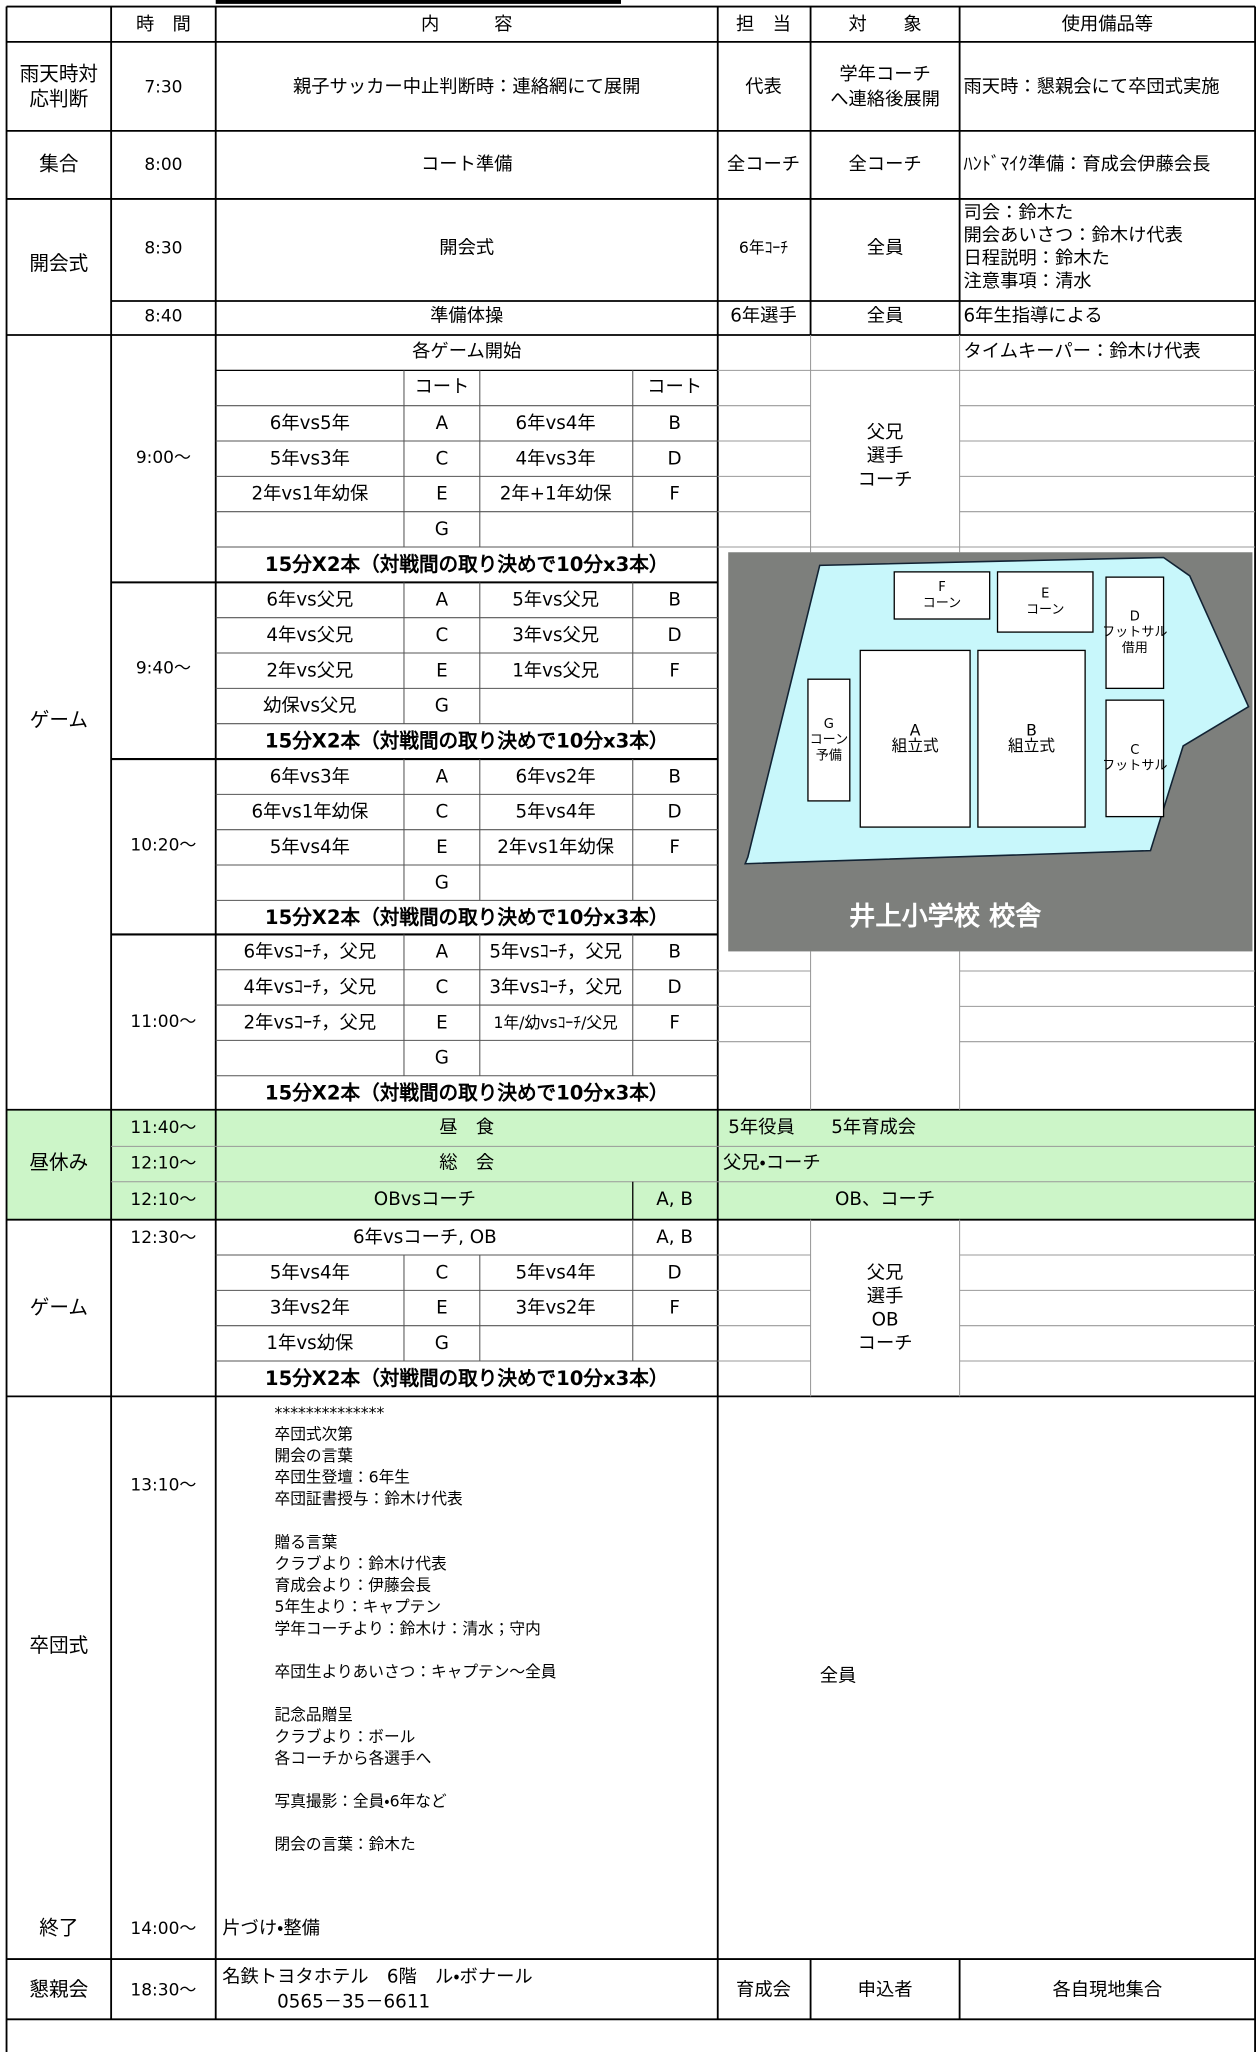 The image size is (1259, 2052). What do you see at coordinates (945, 916) in the screenshot?
I see `school-label: 井上小学校 校舎` at bounding box center [945, 916].